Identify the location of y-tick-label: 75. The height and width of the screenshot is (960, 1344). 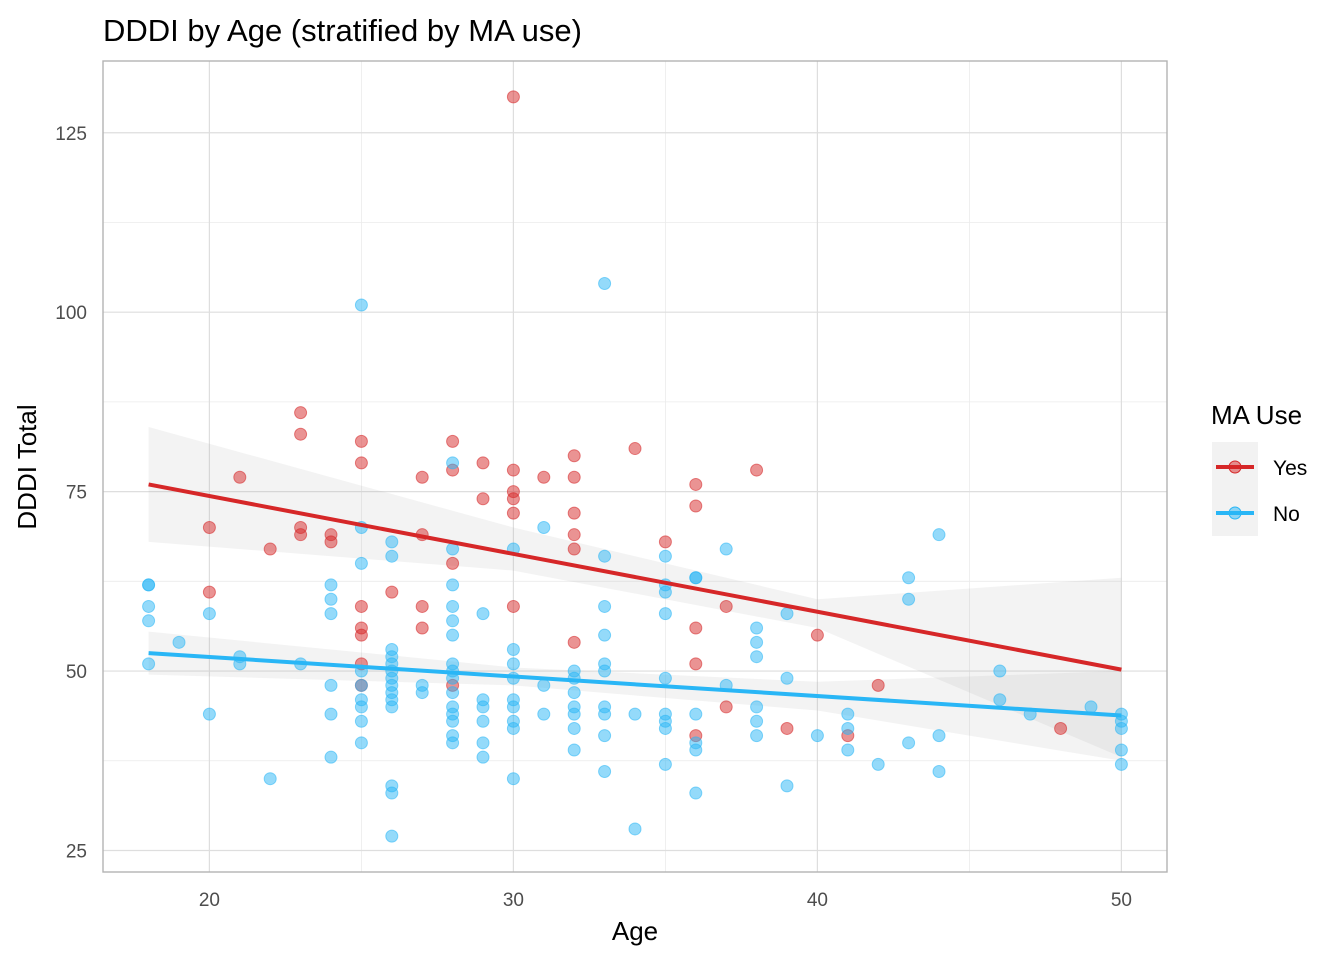
(76, 493).